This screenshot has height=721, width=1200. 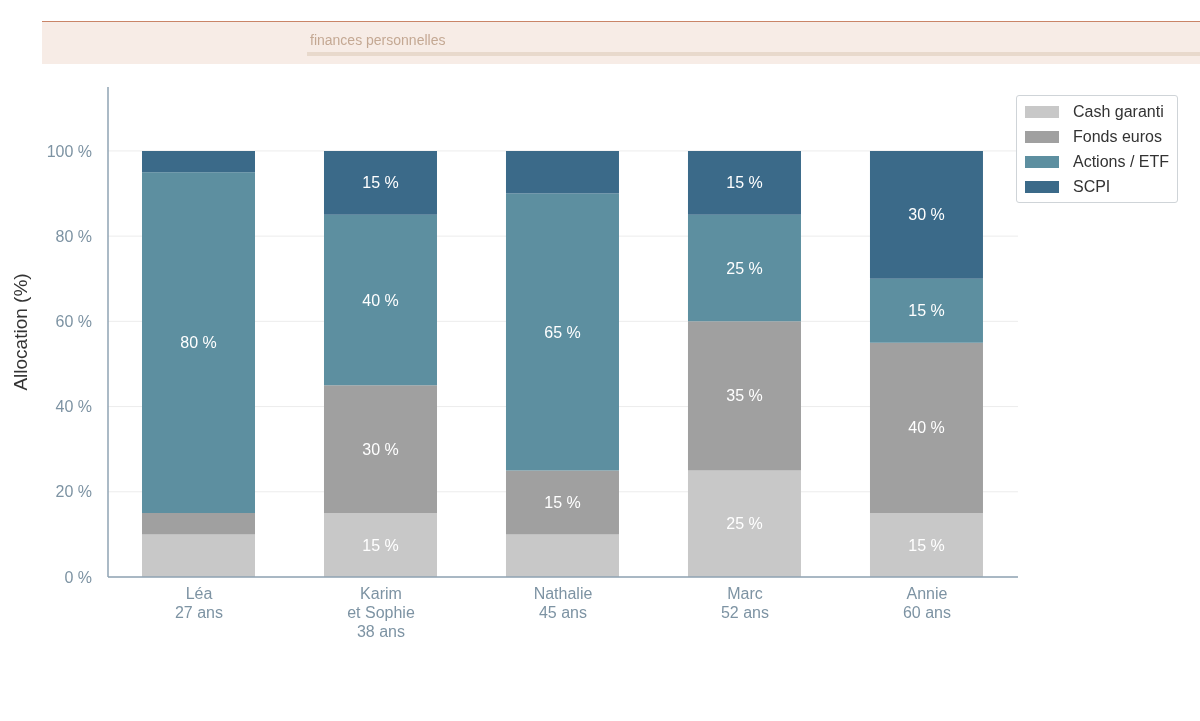 I want to click on data-label: 35 %, so click(x=744, y=396).